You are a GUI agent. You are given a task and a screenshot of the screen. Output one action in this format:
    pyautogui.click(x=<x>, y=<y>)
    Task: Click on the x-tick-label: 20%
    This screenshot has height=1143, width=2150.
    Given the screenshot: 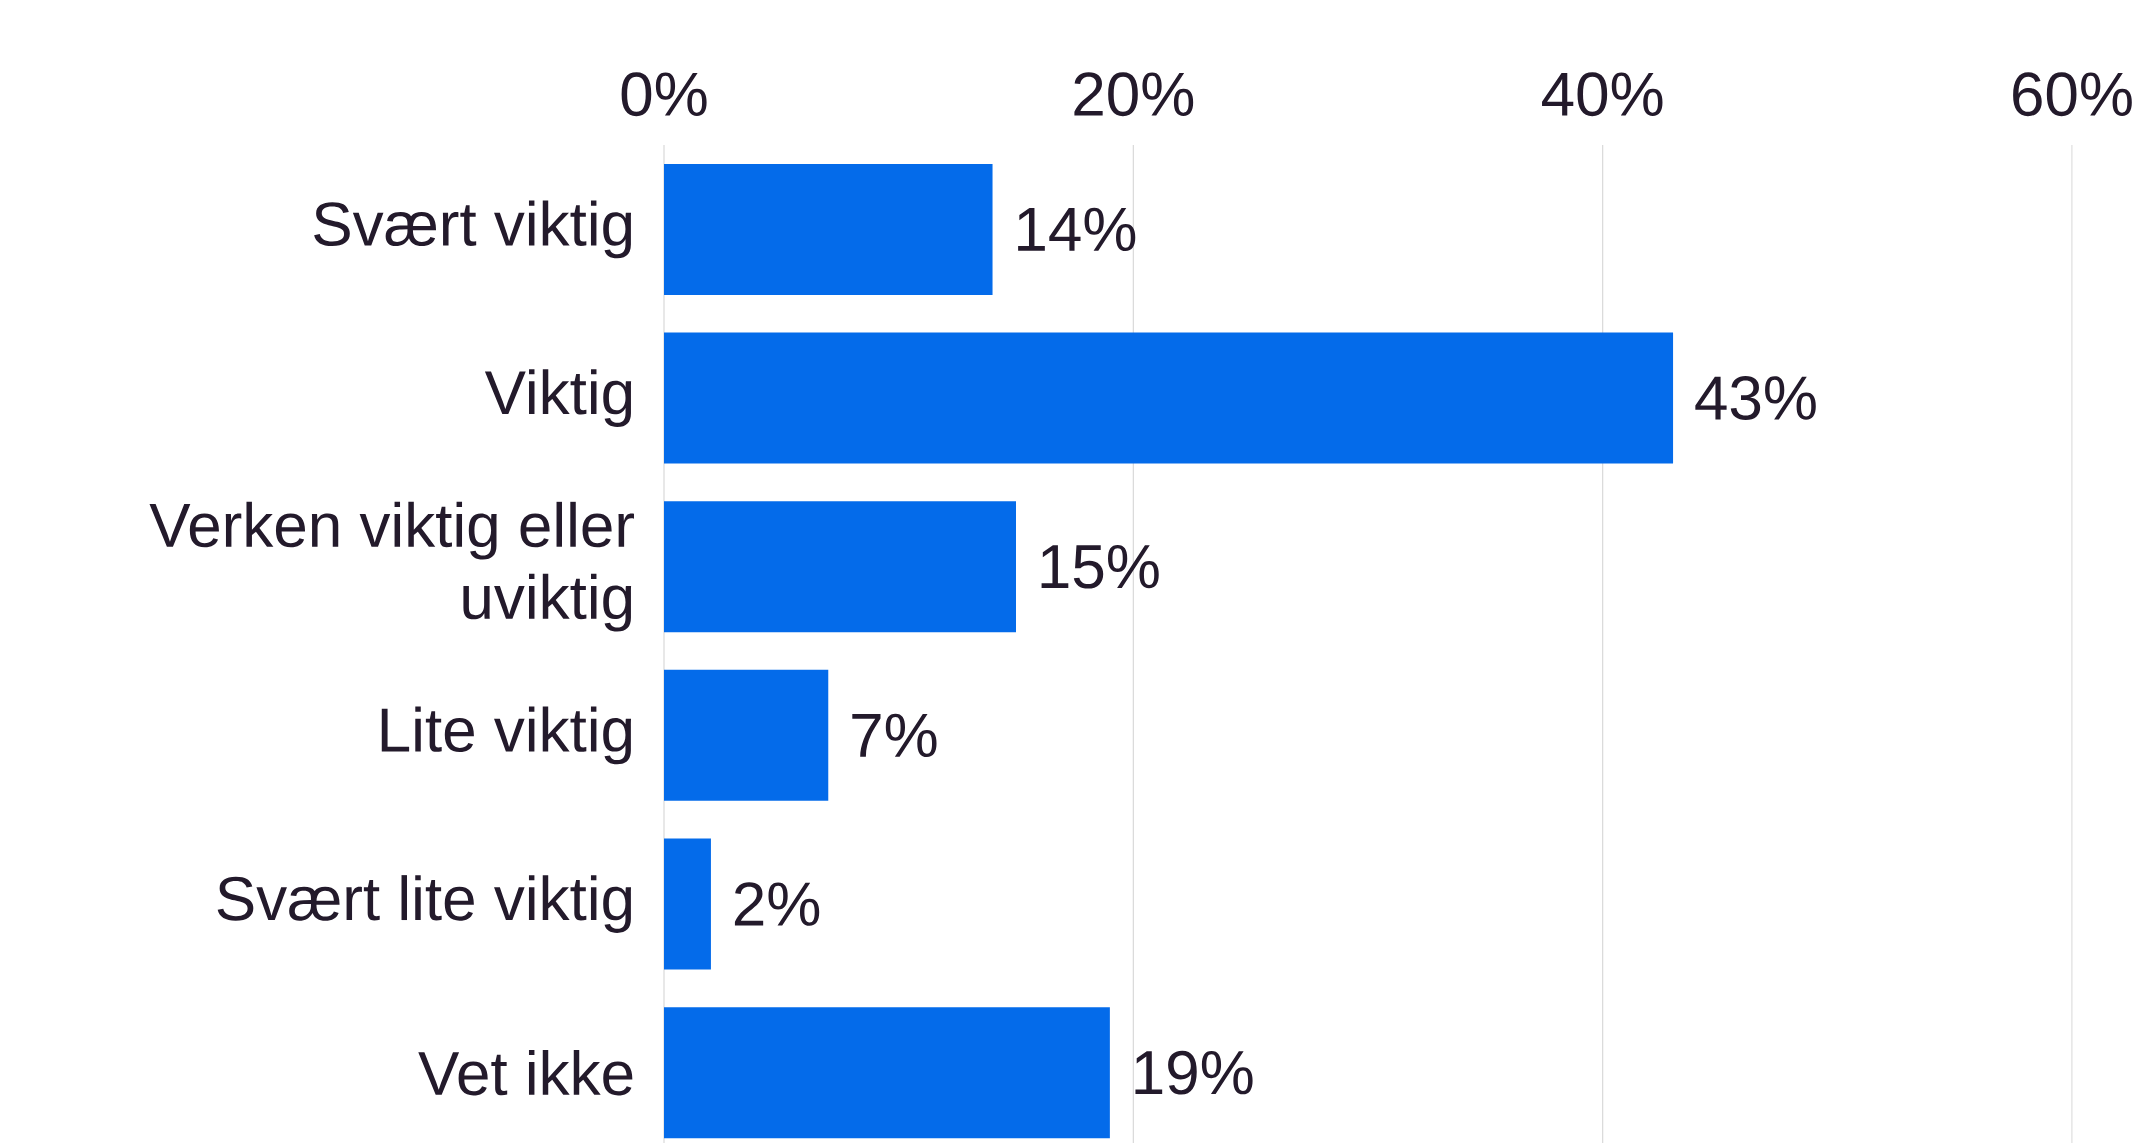 What is the action you would take?
    pyautogui.click(x=1134, y=94)
    